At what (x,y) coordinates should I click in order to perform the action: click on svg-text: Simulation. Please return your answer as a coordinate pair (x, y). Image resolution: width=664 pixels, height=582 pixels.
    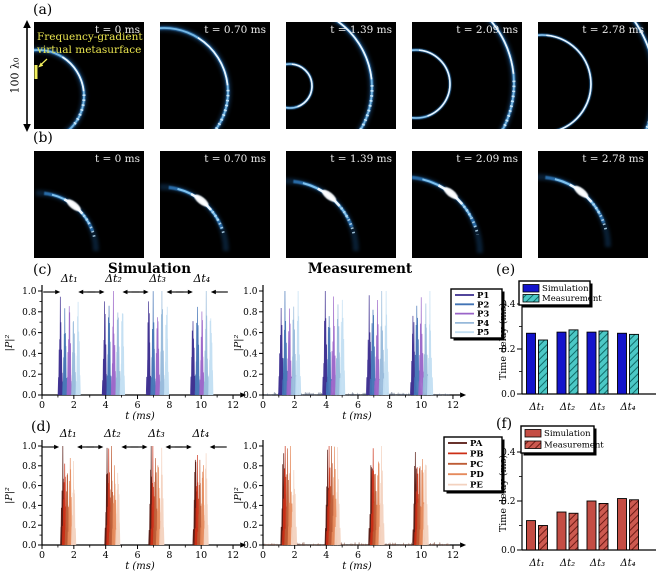
    Looking at the image, I should click on (565, 289).